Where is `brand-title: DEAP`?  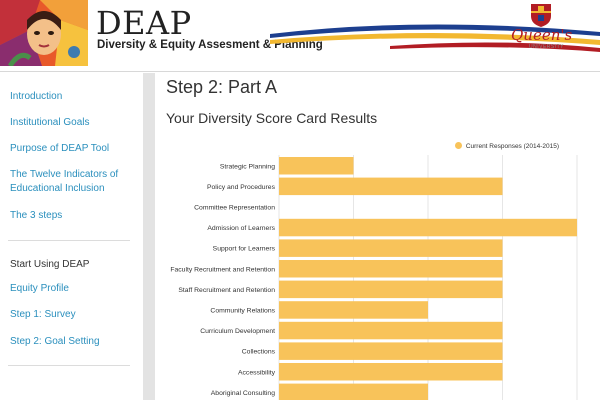 brand-title: DEAP is located at coordinates (144, 23).